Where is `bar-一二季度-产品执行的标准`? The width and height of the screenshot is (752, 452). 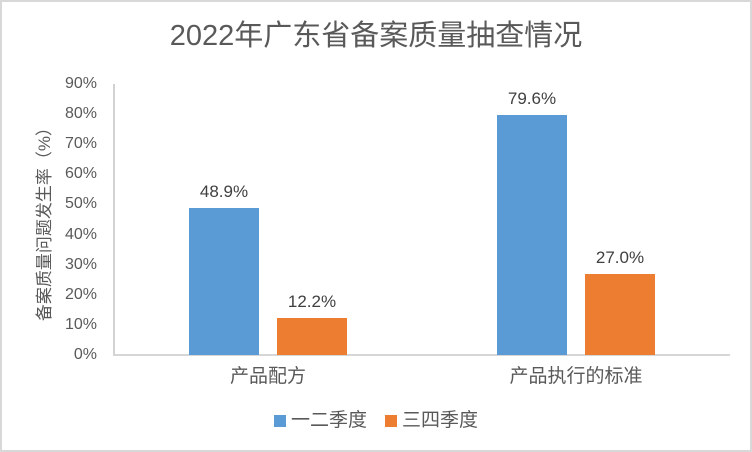 bar-一二季度-产品执行的标准 is located at coordinates (532, 235).